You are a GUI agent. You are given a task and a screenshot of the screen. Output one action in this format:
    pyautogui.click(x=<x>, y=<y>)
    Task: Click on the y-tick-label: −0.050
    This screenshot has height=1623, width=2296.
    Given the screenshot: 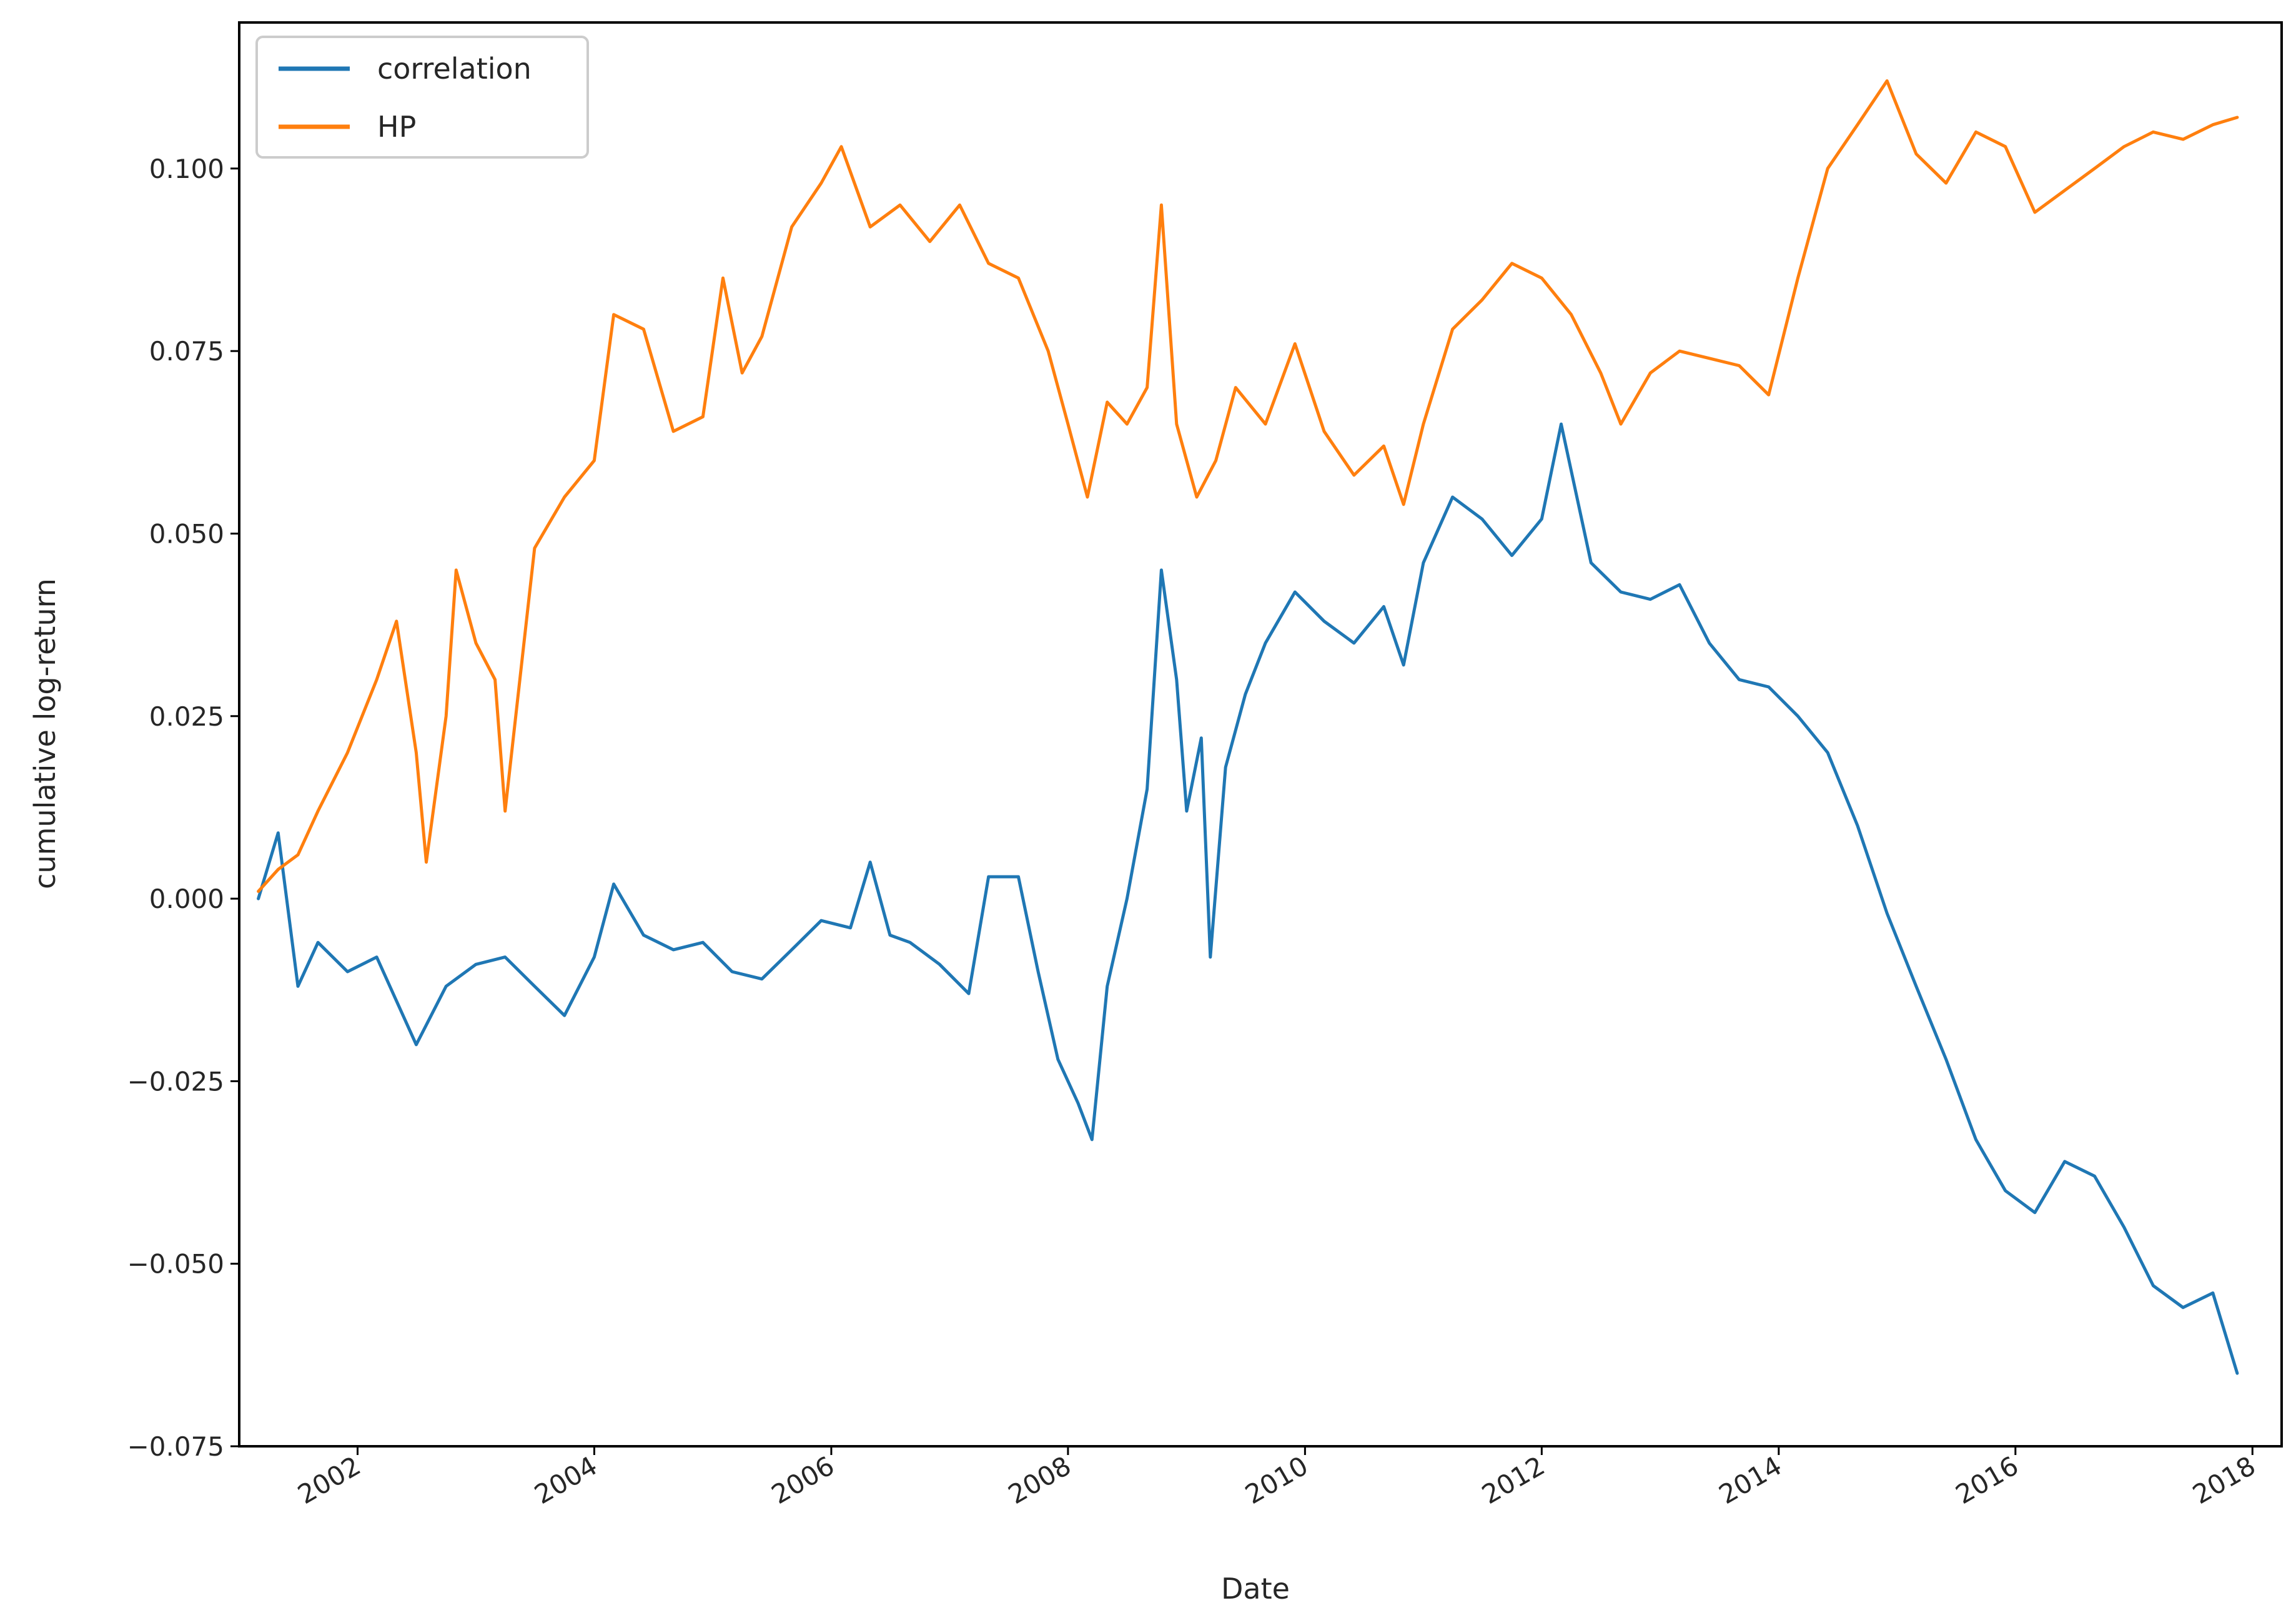 What is the action you would take?
    pyautogui.click(x=176, y=1265)
    